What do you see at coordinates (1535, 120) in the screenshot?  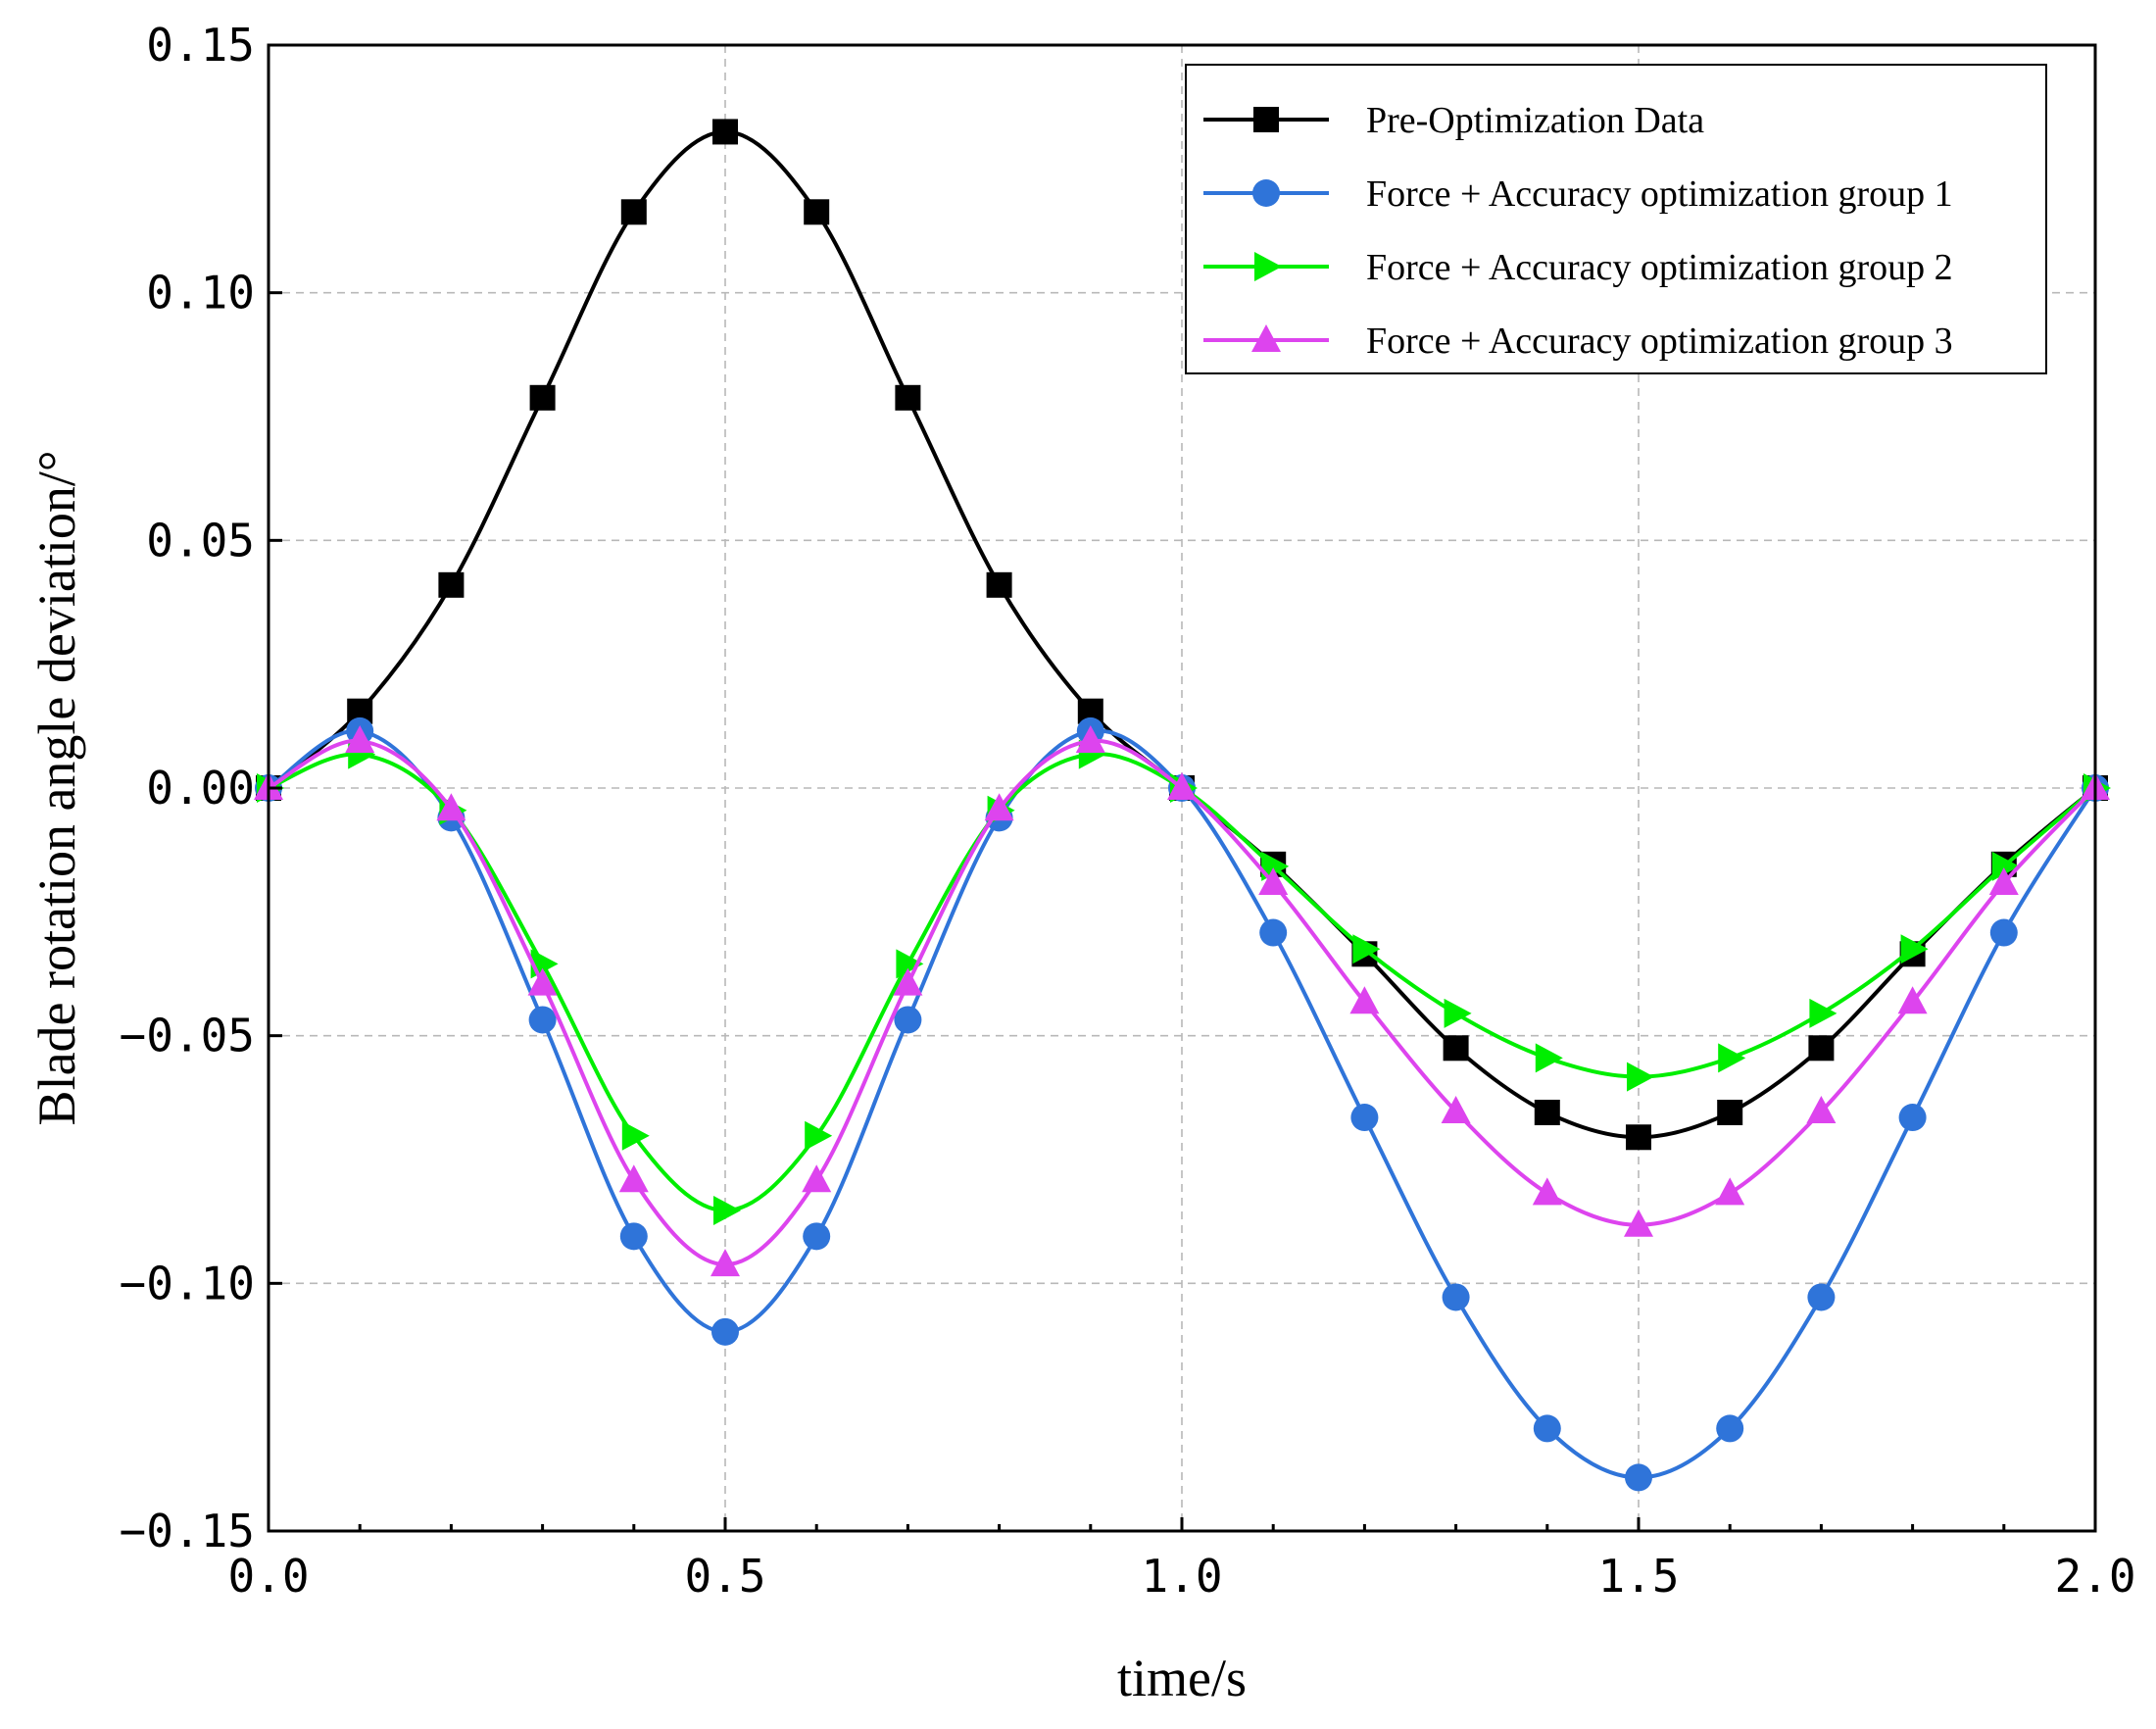 I see `legend-label: Pre-Optimization Data` at bounding box center [1535, 120].